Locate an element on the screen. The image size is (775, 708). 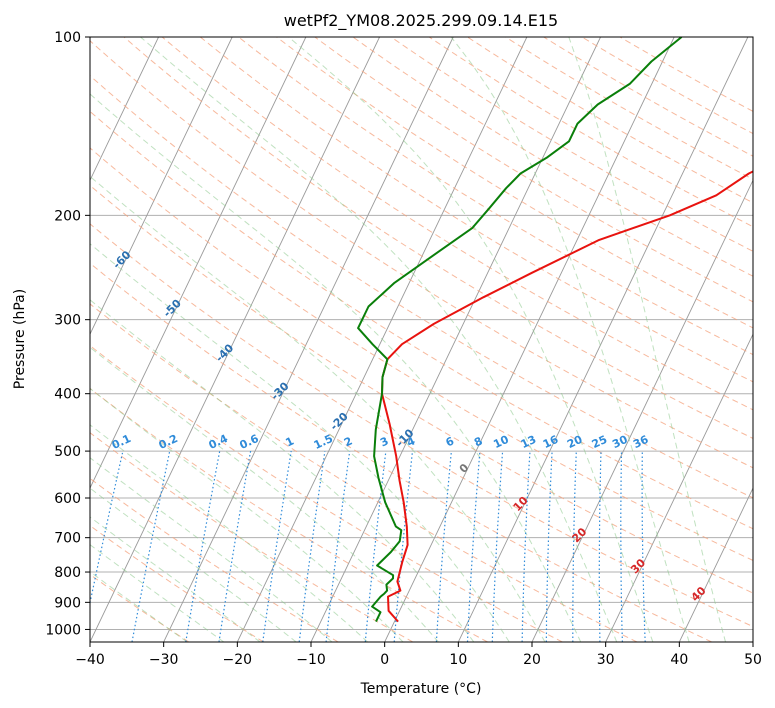
y-tick-label: 300 is located at coordinates (67, 321).